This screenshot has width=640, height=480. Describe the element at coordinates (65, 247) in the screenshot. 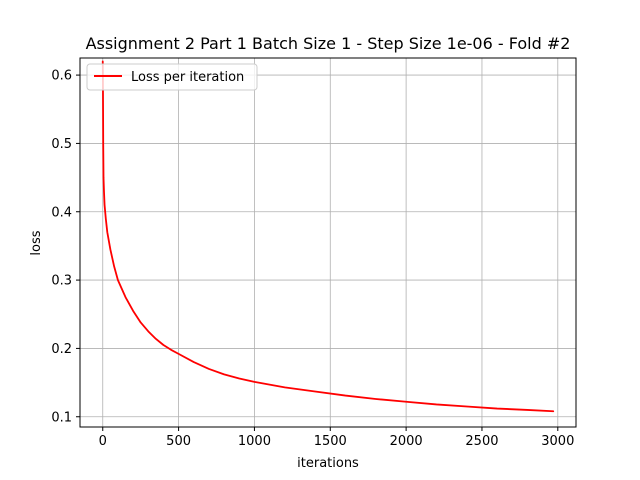

I see `y-axis-ticks: 0.1 0.2 0.3 0.4 0.5 0.6` at that location.